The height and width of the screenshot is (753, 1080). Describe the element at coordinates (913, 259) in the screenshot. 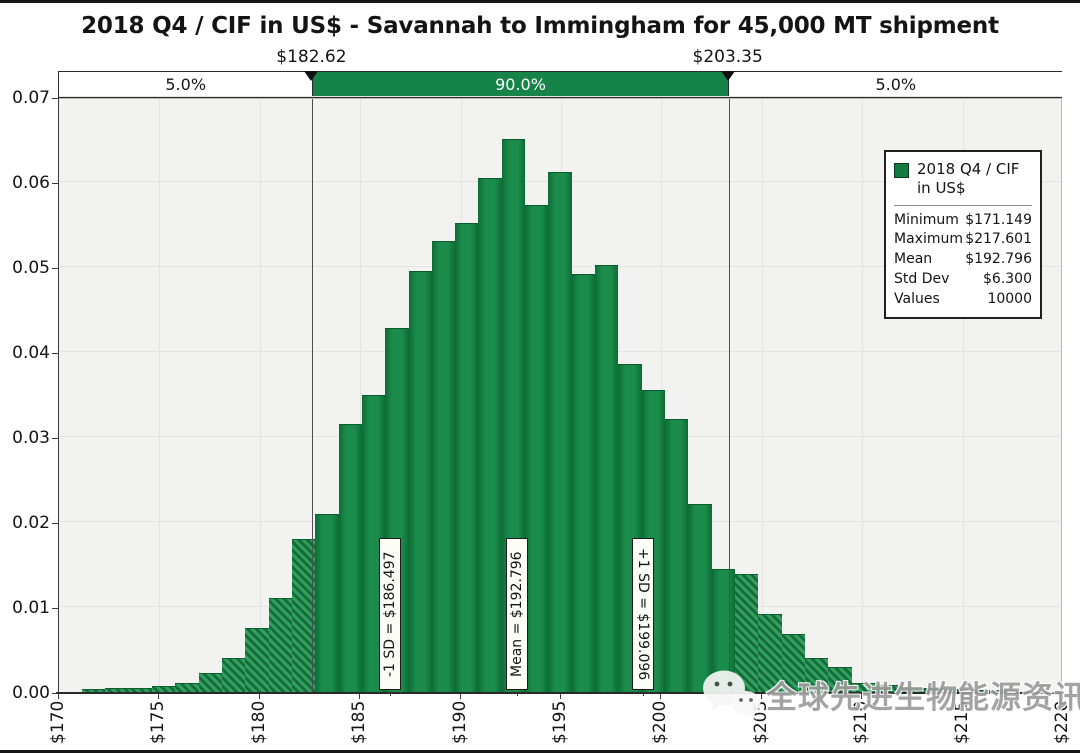

I see `stat-label: Mean` at that location.